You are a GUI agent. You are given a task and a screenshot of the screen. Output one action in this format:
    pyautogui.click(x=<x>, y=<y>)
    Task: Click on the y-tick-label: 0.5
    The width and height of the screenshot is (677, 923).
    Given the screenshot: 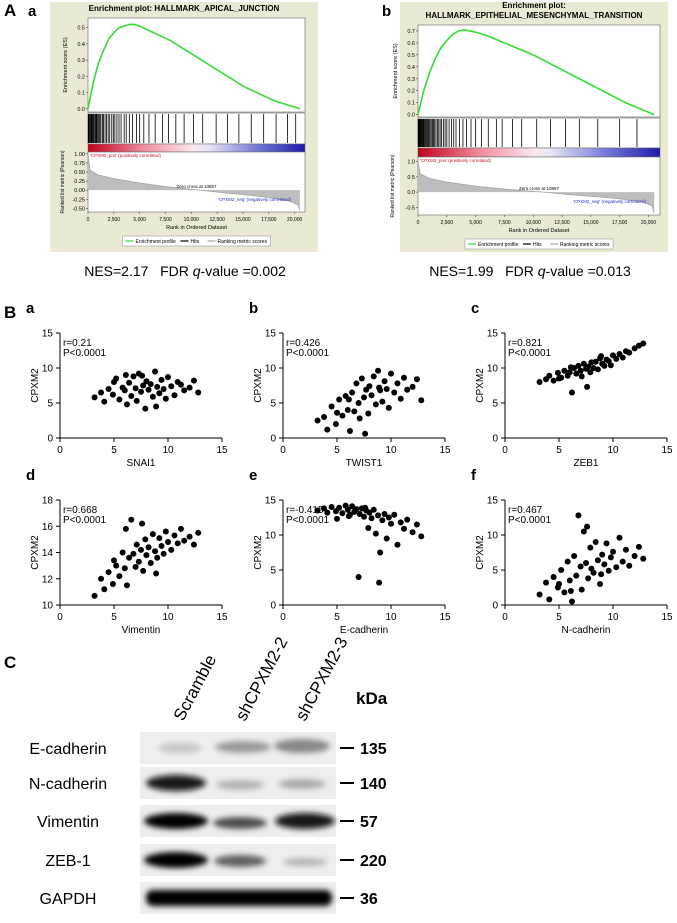 What is the action you would take?
    pyautogui.click(x=411, y=178)
    